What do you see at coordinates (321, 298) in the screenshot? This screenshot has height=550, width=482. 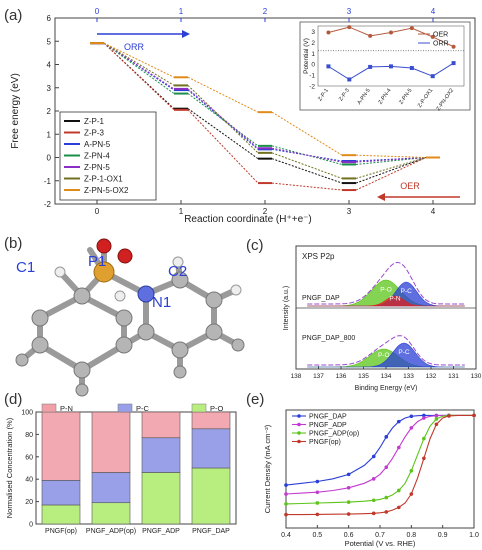 I see `spectrum-label-dap: PNGF_DAP` at bounding box center [321, 298].